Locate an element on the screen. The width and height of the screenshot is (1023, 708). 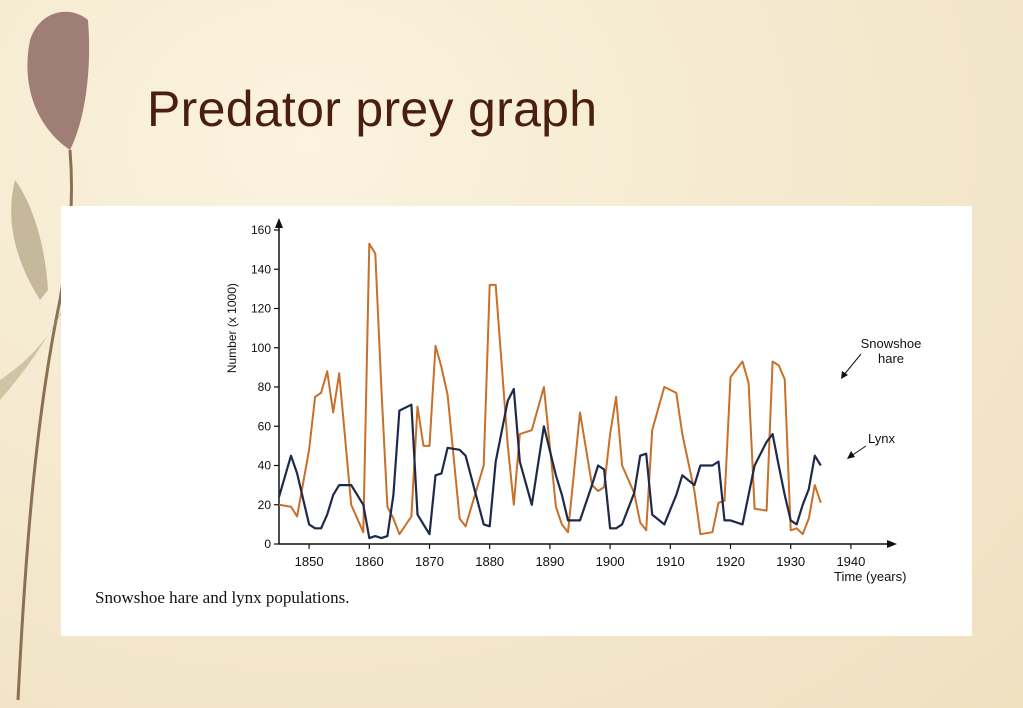
y-tick-label: 120 is located at coordinates (261, 309).